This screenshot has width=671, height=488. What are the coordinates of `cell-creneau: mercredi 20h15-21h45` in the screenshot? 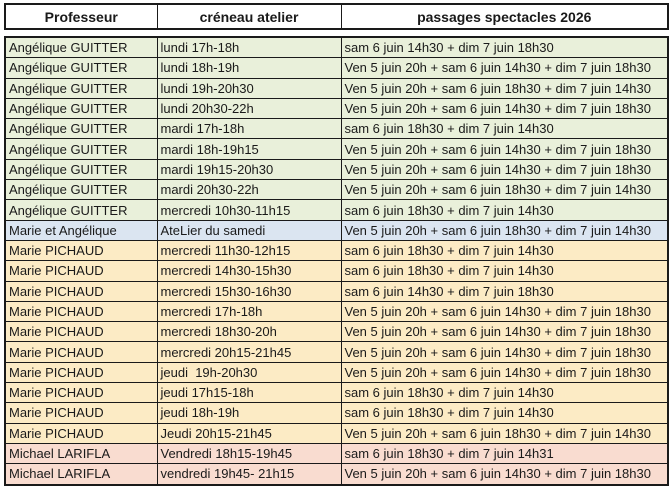 It's located at (249, 352).